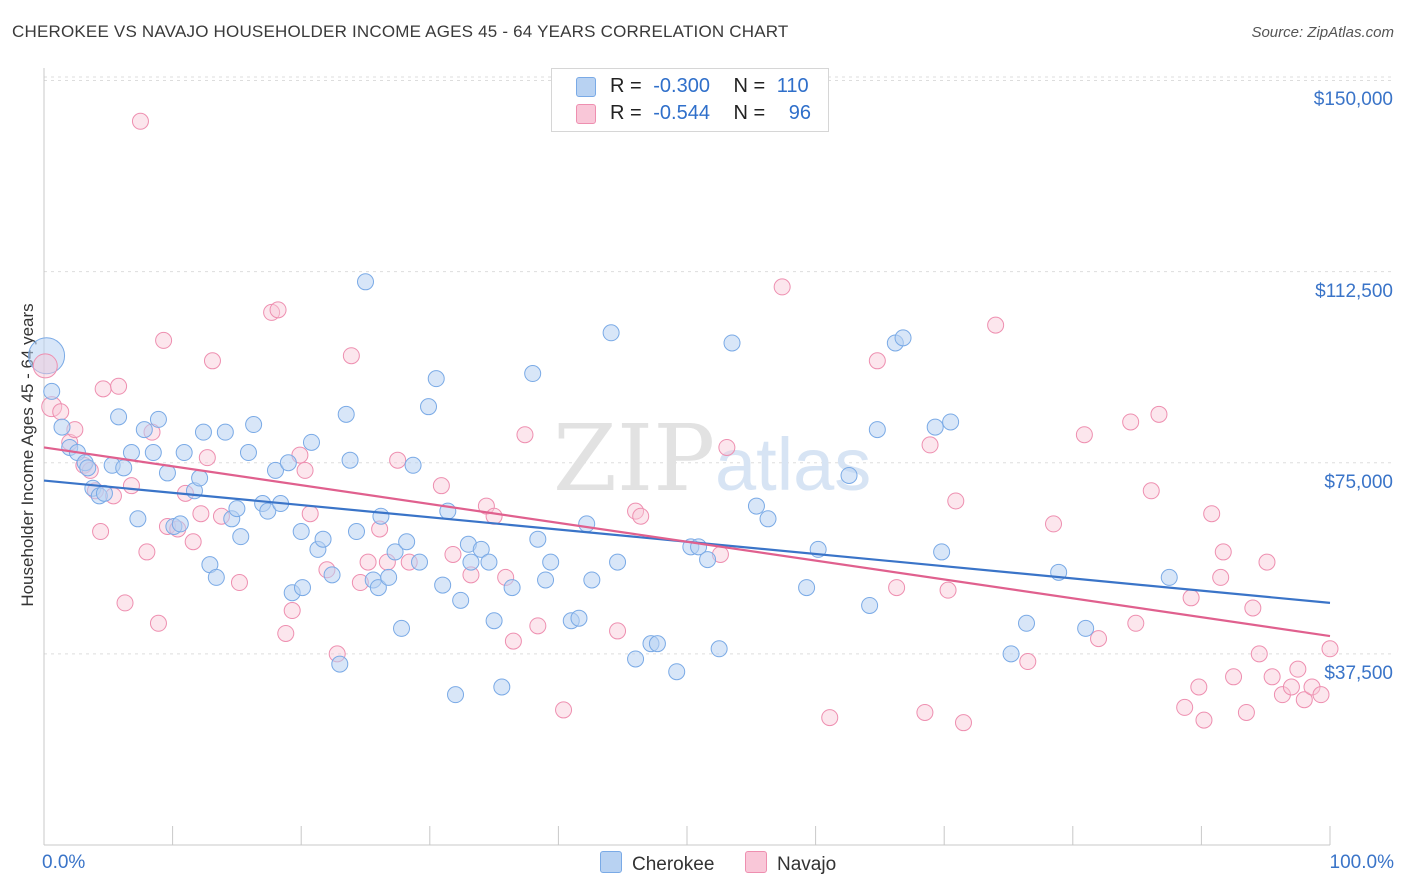 This screenshot has width=1406, height=892. What do you see at coordinates (790, 863) in the screenshot?
I see `legend-item-navajo: Navajo` at bounding box center [790, 863].